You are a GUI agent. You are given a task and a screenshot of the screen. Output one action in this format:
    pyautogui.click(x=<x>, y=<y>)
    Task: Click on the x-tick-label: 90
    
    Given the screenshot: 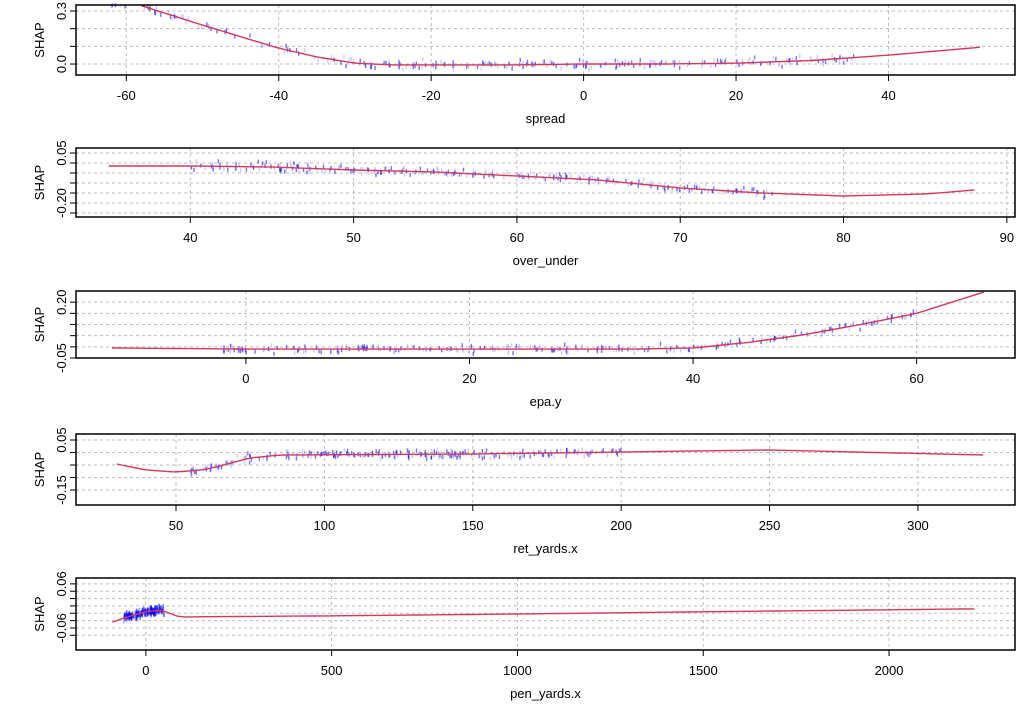 What is the action you would take?
    pyautogui.click(x=1007, y=237)
    